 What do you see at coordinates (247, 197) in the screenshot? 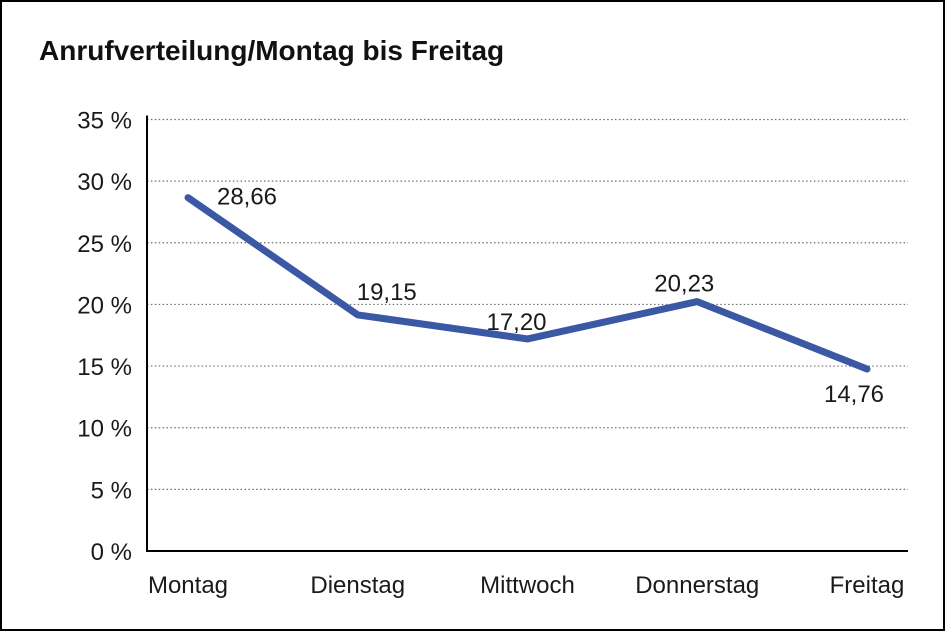
I see `data-point-label: 28,66` at bounding box center [247, 197].